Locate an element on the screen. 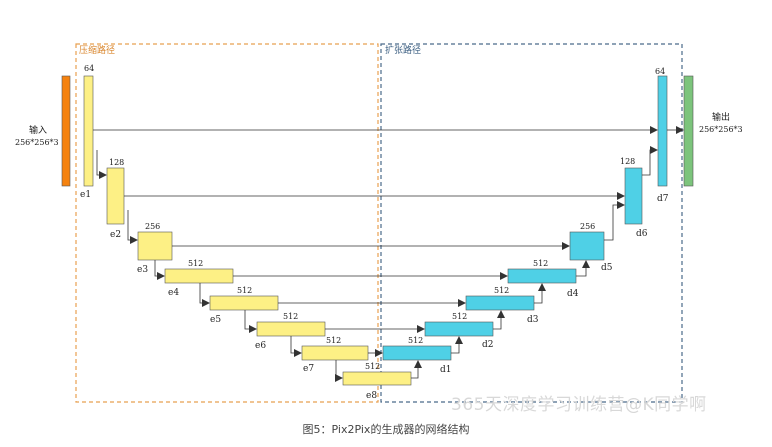 The height and width of the screenshot is (447, 772). d2-name: d2 is located at coordinates (488, 345).